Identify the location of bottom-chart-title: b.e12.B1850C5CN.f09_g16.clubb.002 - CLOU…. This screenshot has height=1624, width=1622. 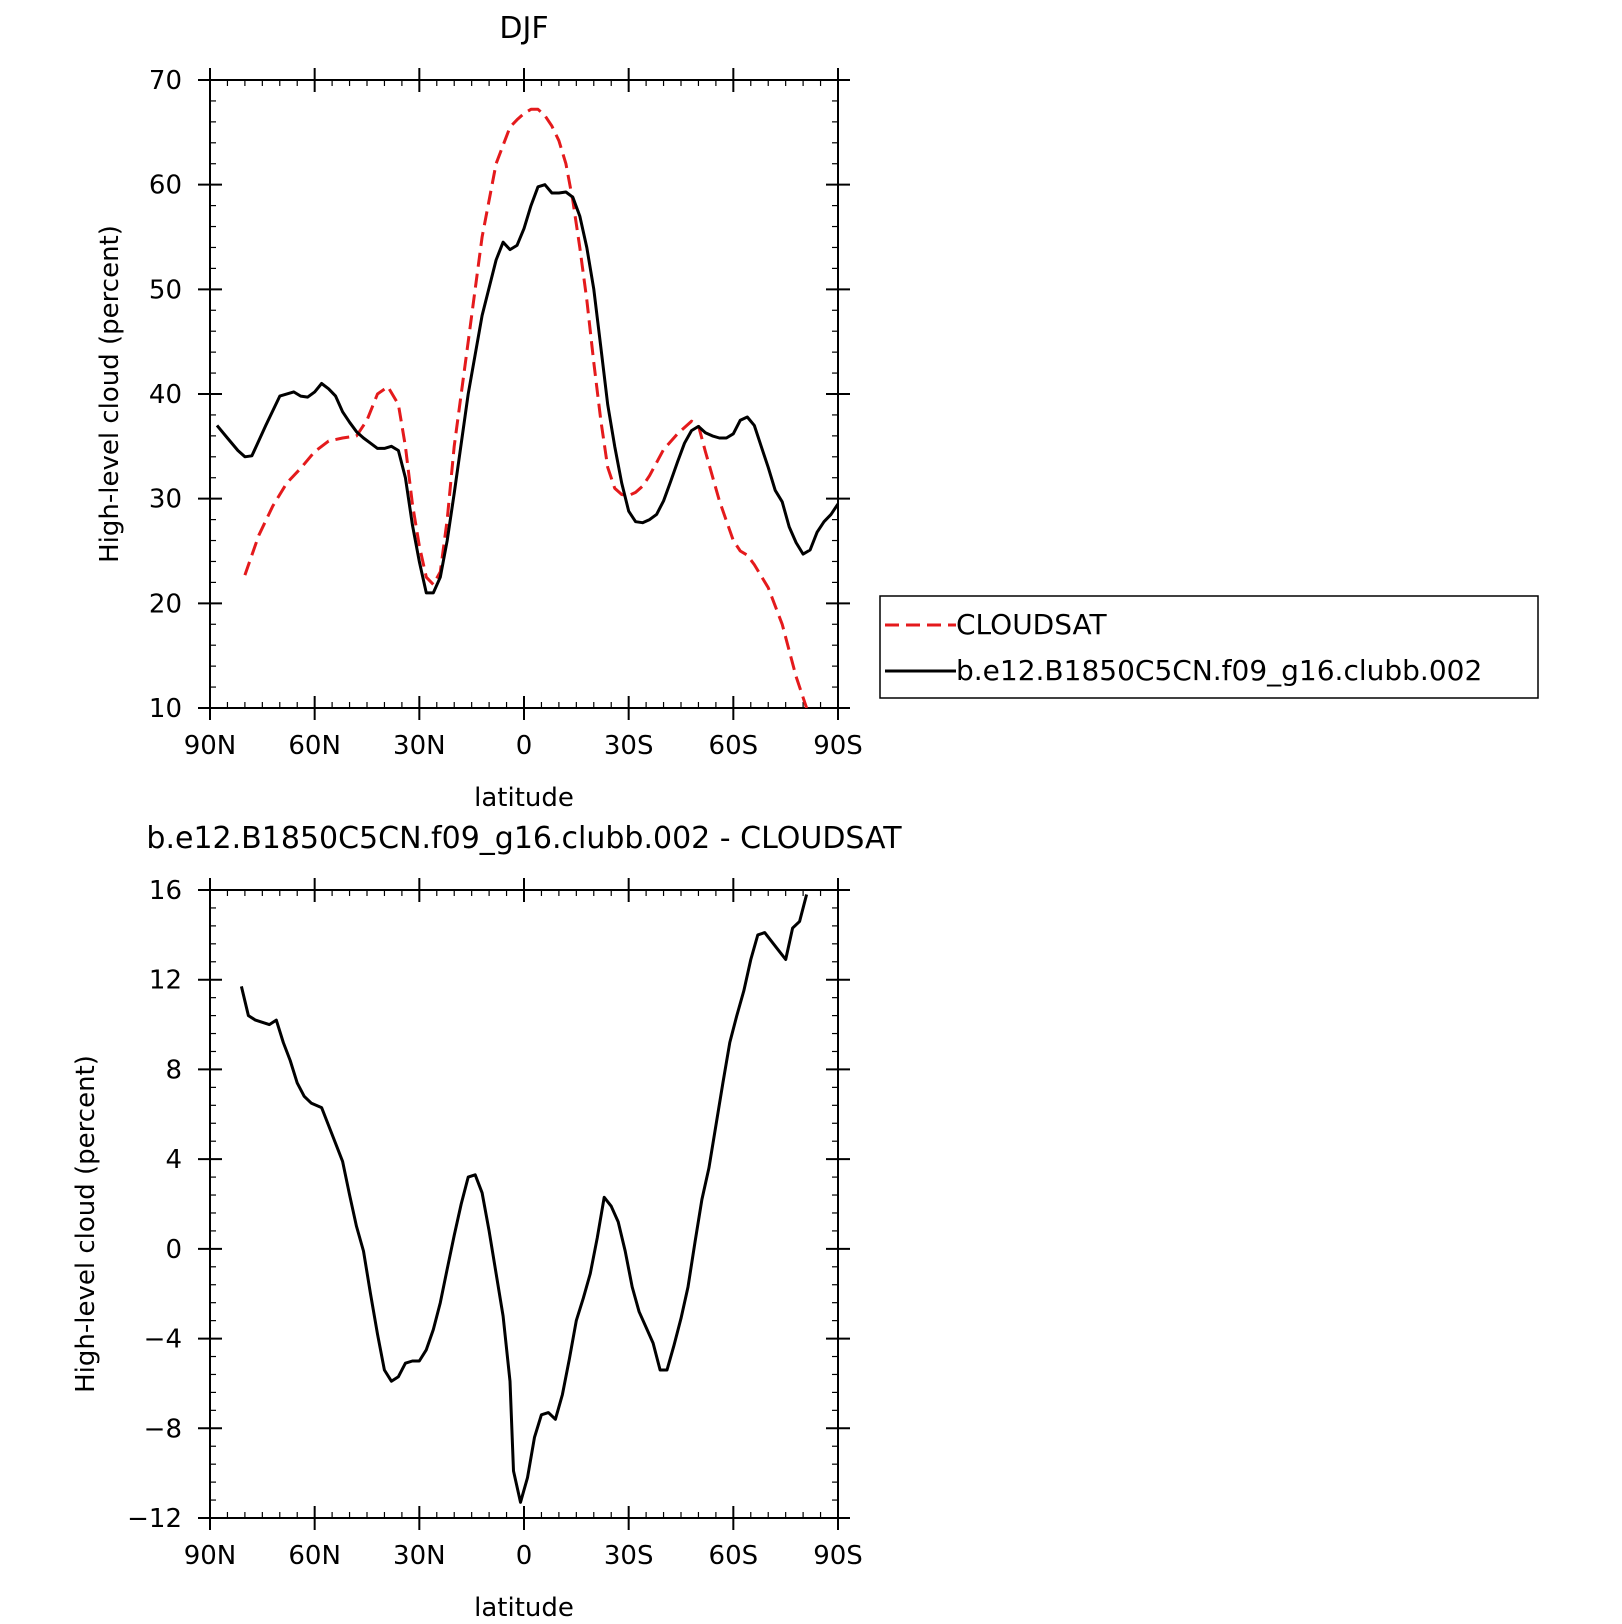
(524, 838).